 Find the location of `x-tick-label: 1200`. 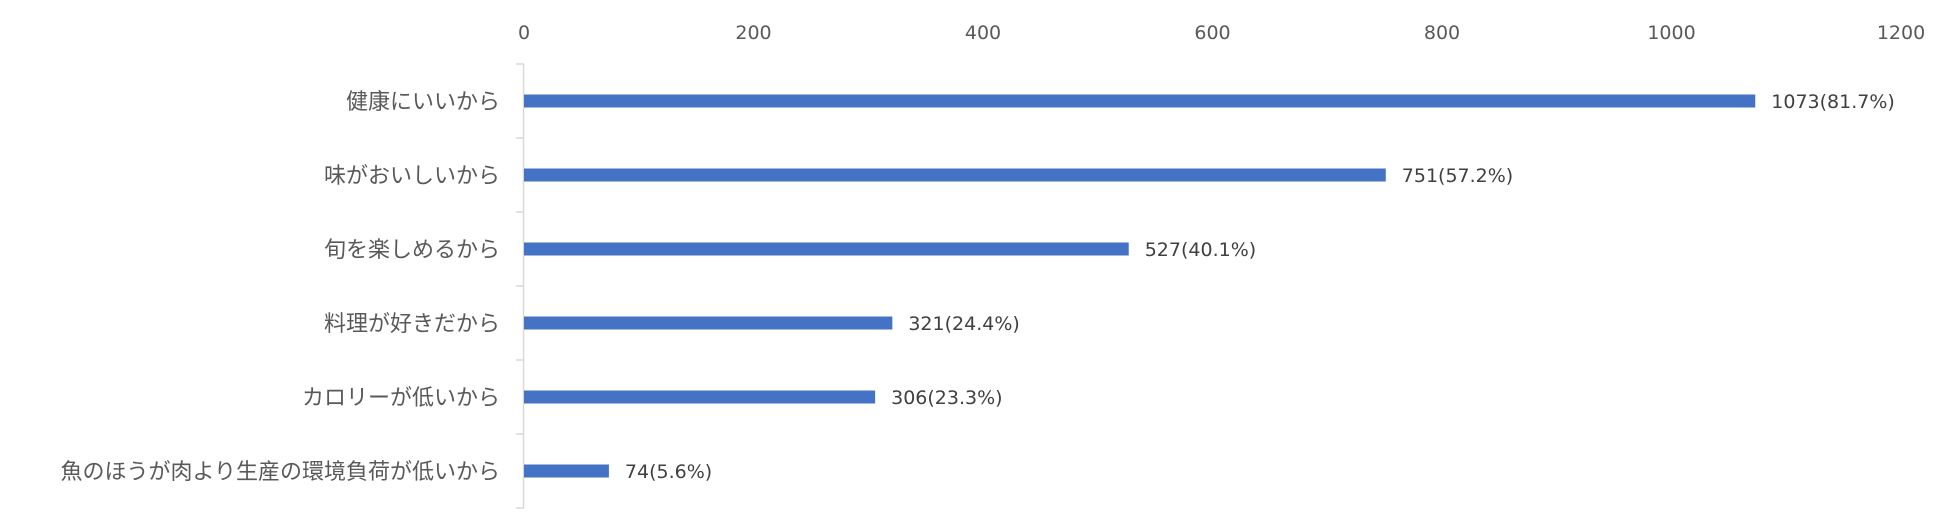

x-tick-label: 1200 is located at coordinates (1901, 33).